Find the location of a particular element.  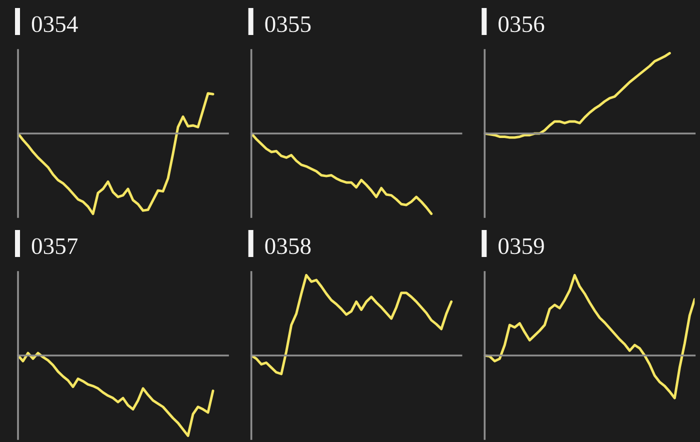

chart-title: 0355 is located at coordinates (288, 24).